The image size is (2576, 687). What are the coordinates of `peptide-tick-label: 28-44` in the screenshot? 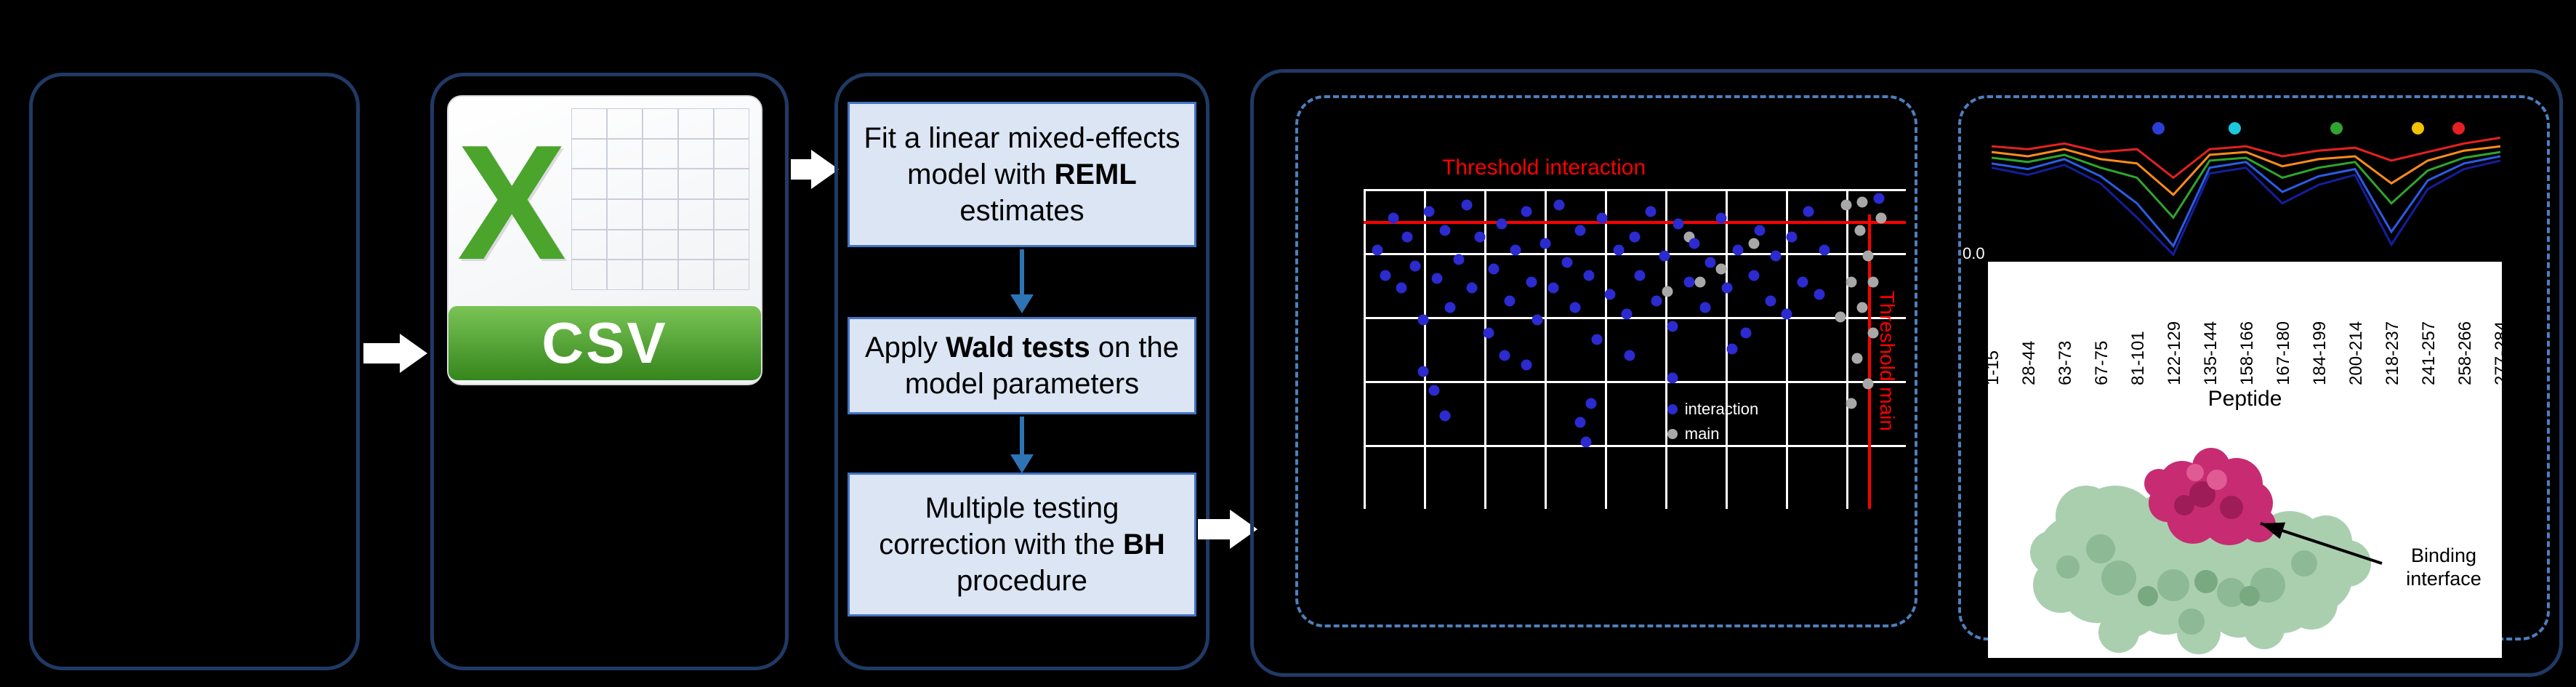 It's located at (2029, 362).